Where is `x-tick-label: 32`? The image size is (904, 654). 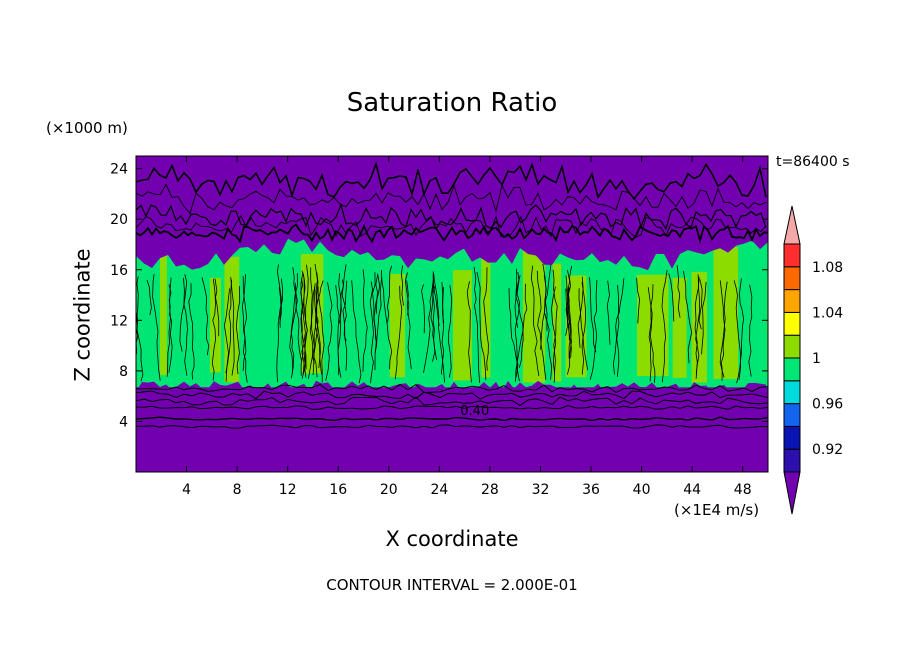
x-tick-label: 32 is located at coordinates (541, 490).